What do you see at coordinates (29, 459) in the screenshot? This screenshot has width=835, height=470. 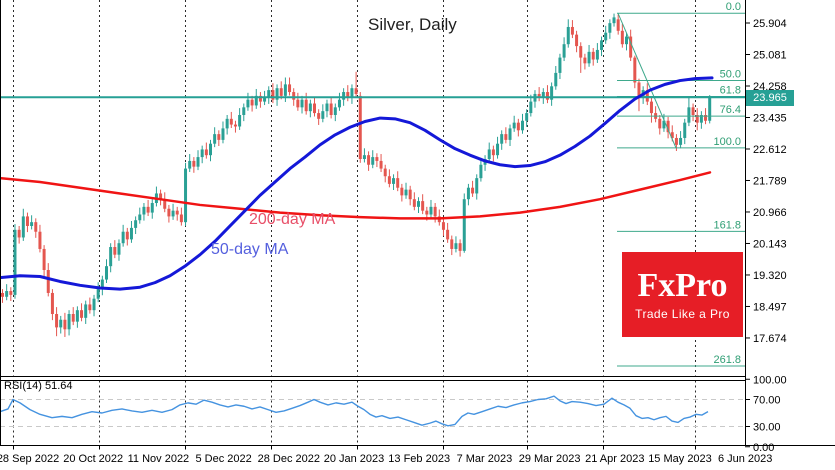 I see `date-label: 28 Sep 2022` at bounding box center [29, 459].